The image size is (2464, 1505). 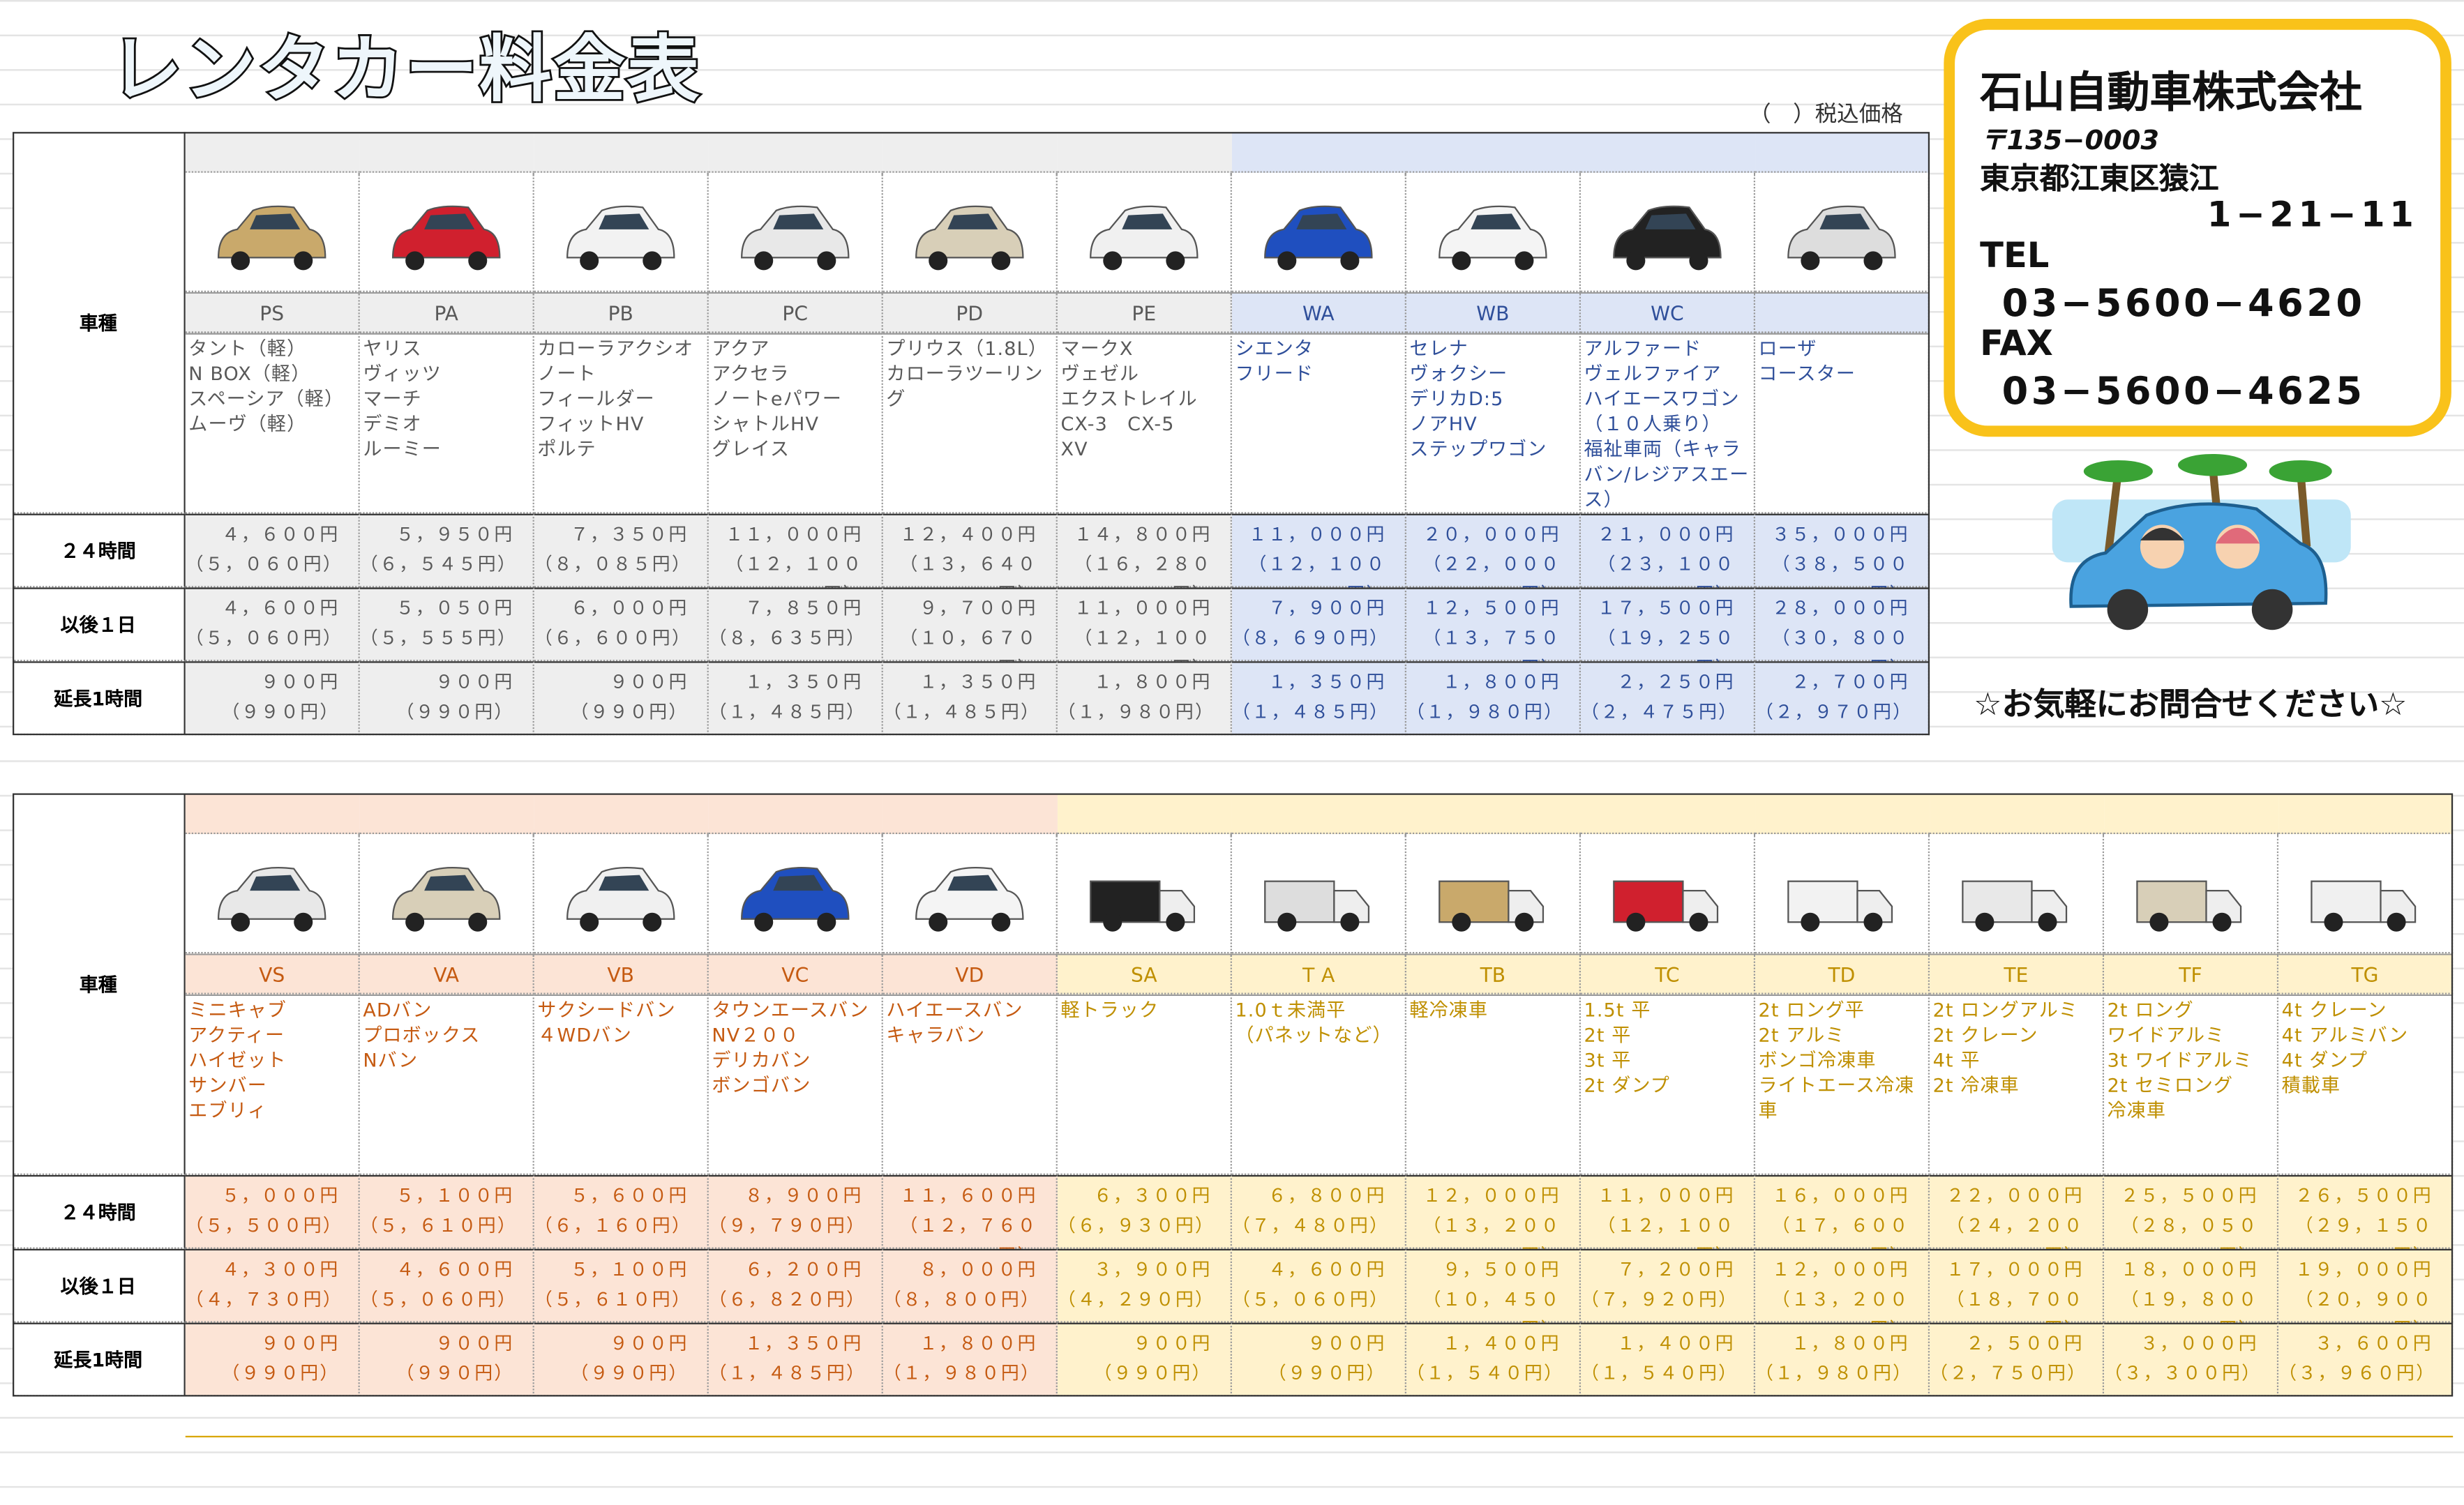 What do you see at coordinates (100, 550) in the screenshot?
I see `row-label: ２４時間` at bounding box center [100, 550].